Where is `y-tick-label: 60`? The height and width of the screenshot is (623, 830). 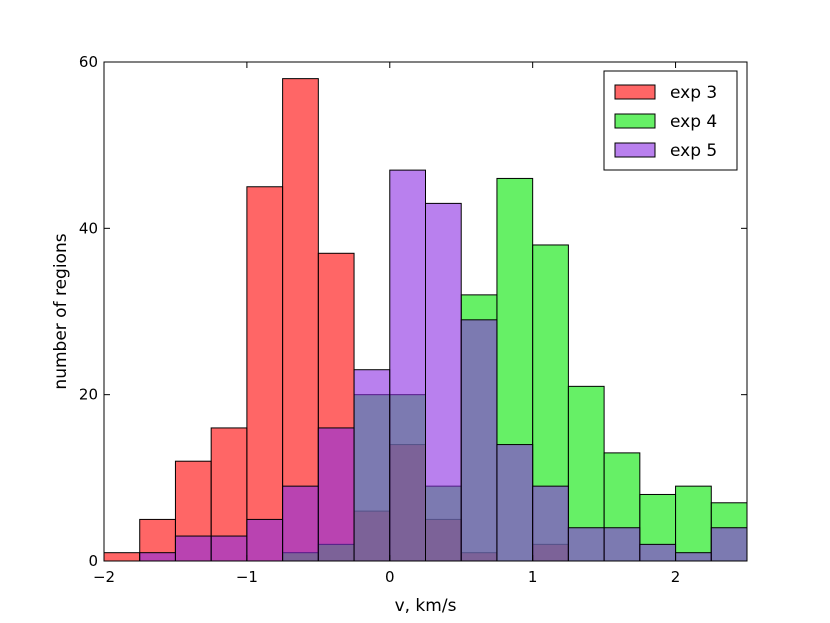
y-tick-label: 60 is located at coordinates (88, 62).